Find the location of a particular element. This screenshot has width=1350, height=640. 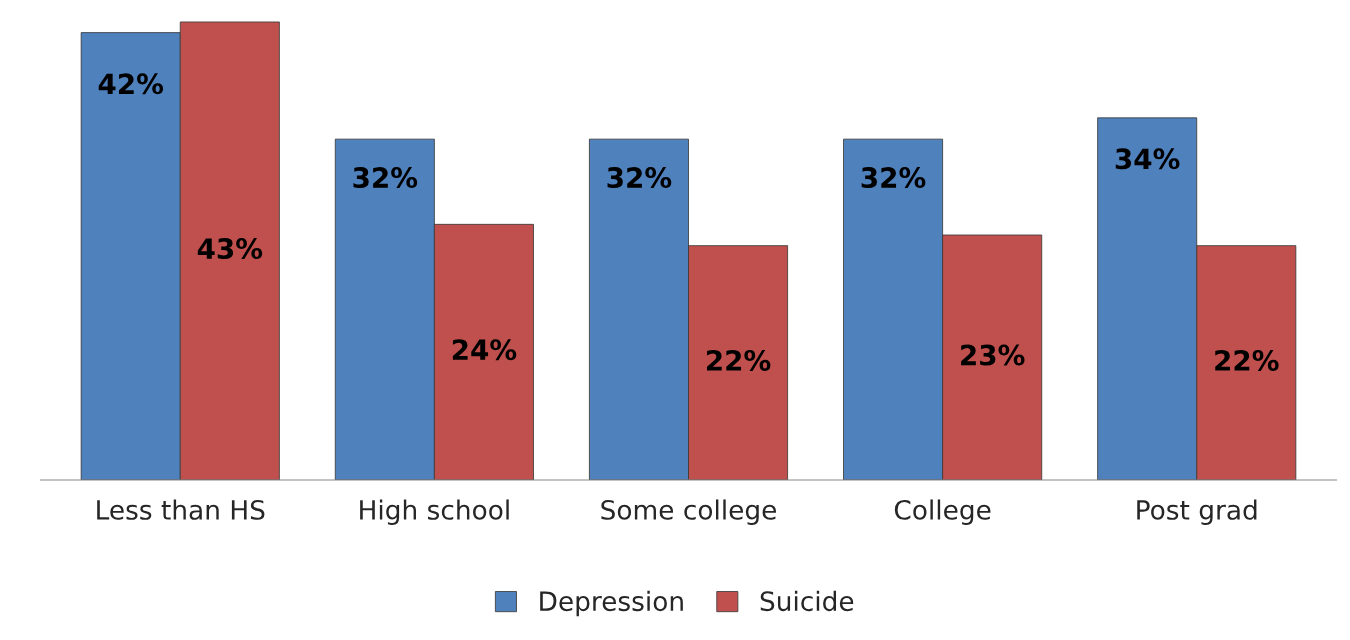

data-label: 43% is located at coordinates (230, 249).